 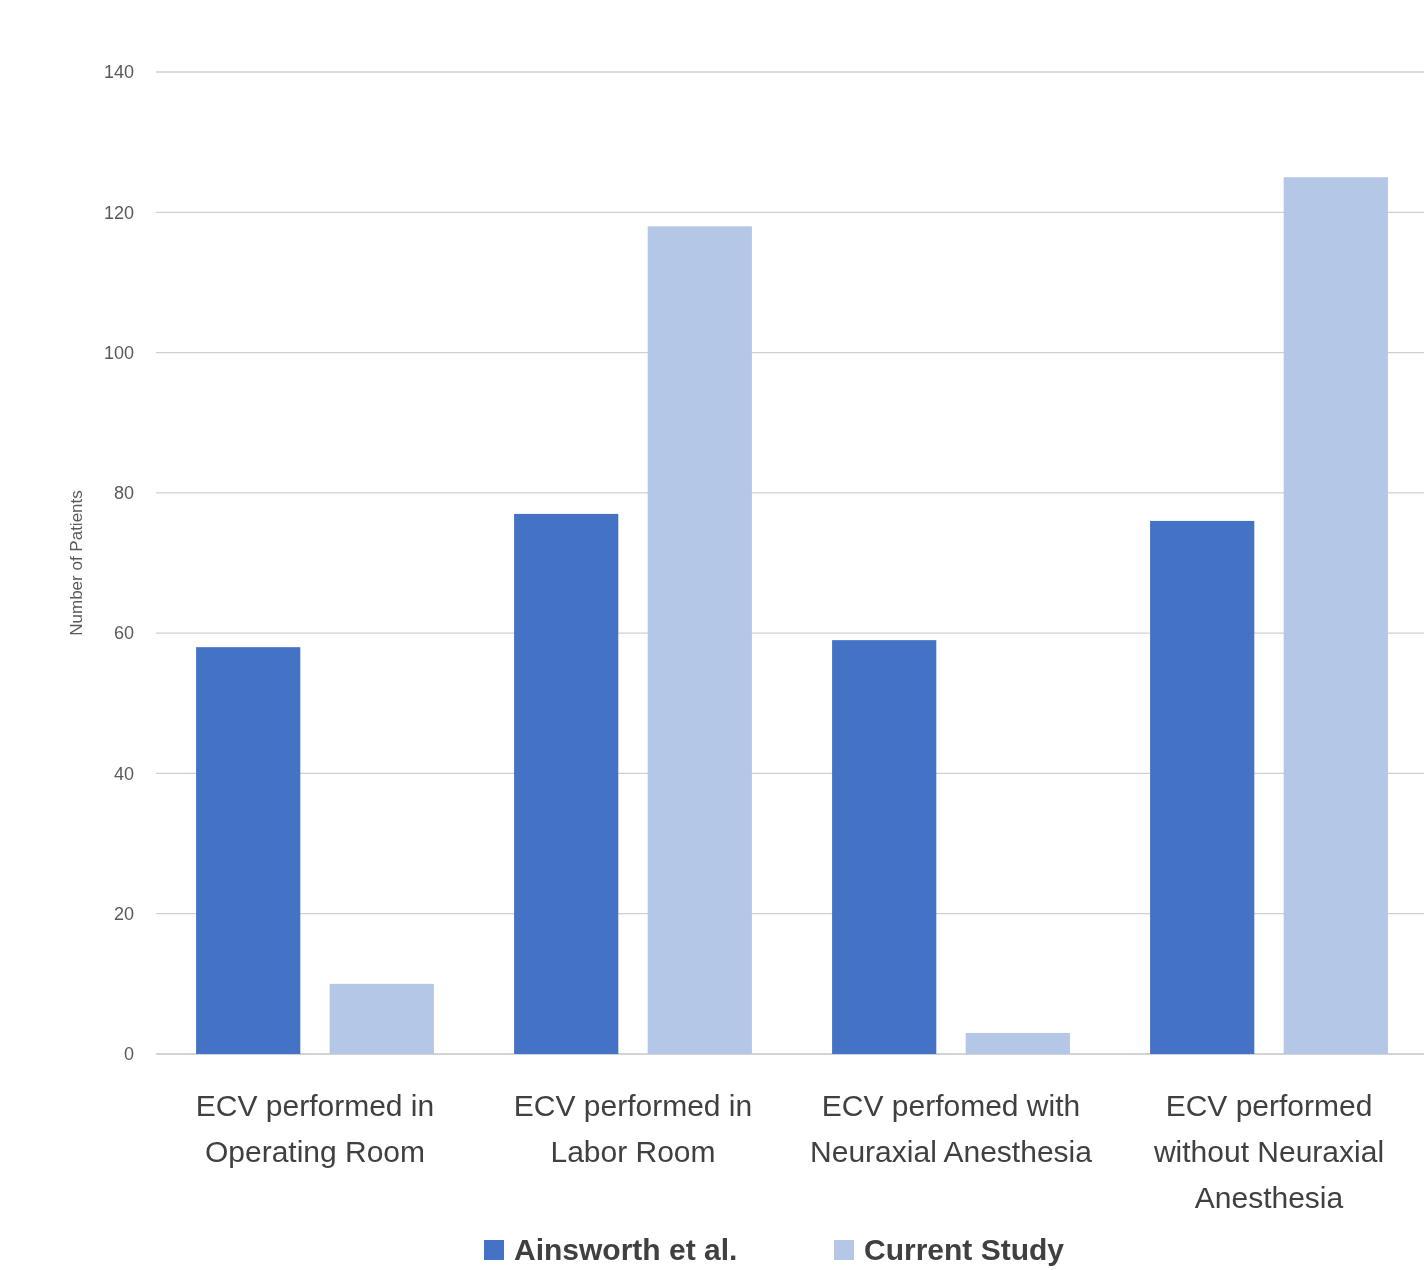 What do you see at coordinates (315, 1128) in the screenshot?
I see `x-tick-label: ECV performed in Operating Room` at bounding box center [315, 1128].